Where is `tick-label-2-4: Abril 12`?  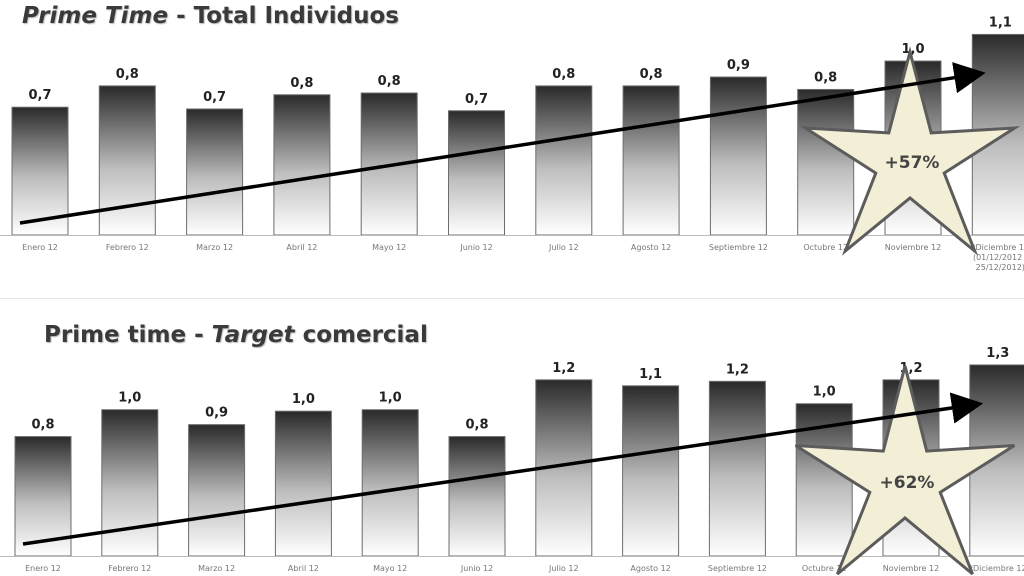
tick-label-2-4: Abril 12 is located at coordinates (303, 568).